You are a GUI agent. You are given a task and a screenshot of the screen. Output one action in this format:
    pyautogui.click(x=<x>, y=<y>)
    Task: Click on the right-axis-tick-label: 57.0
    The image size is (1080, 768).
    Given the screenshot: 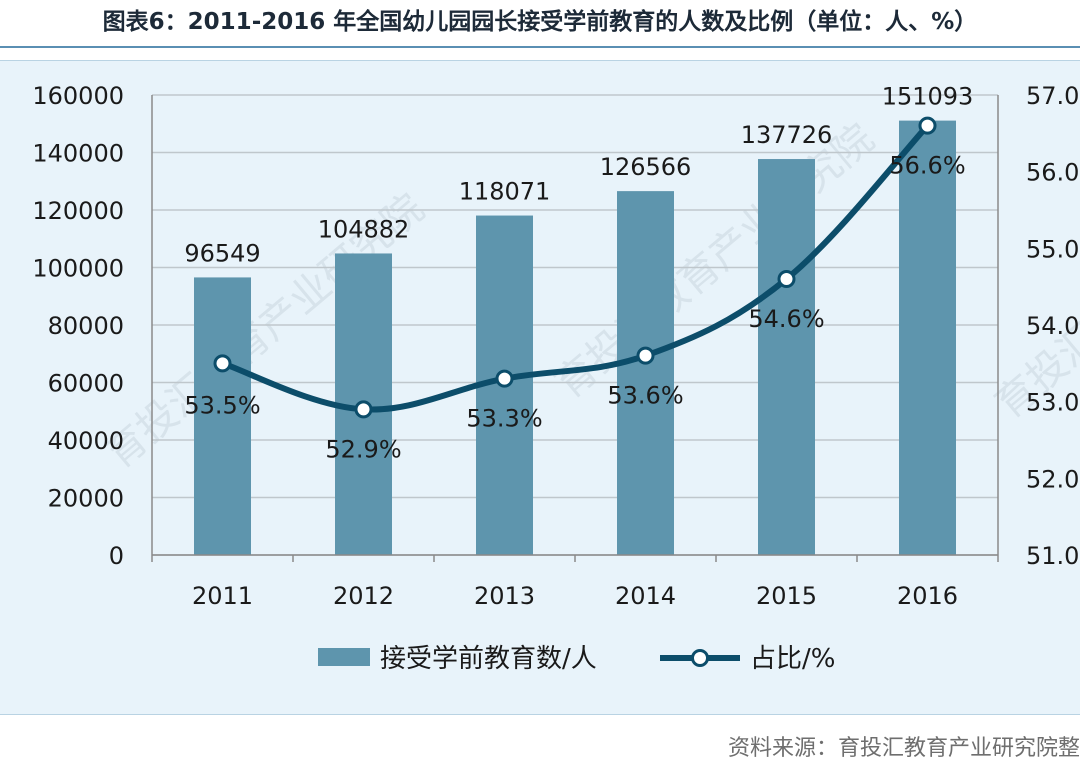 What is the action you would take?
    pyautogui.click(x=1052, y=96)
    